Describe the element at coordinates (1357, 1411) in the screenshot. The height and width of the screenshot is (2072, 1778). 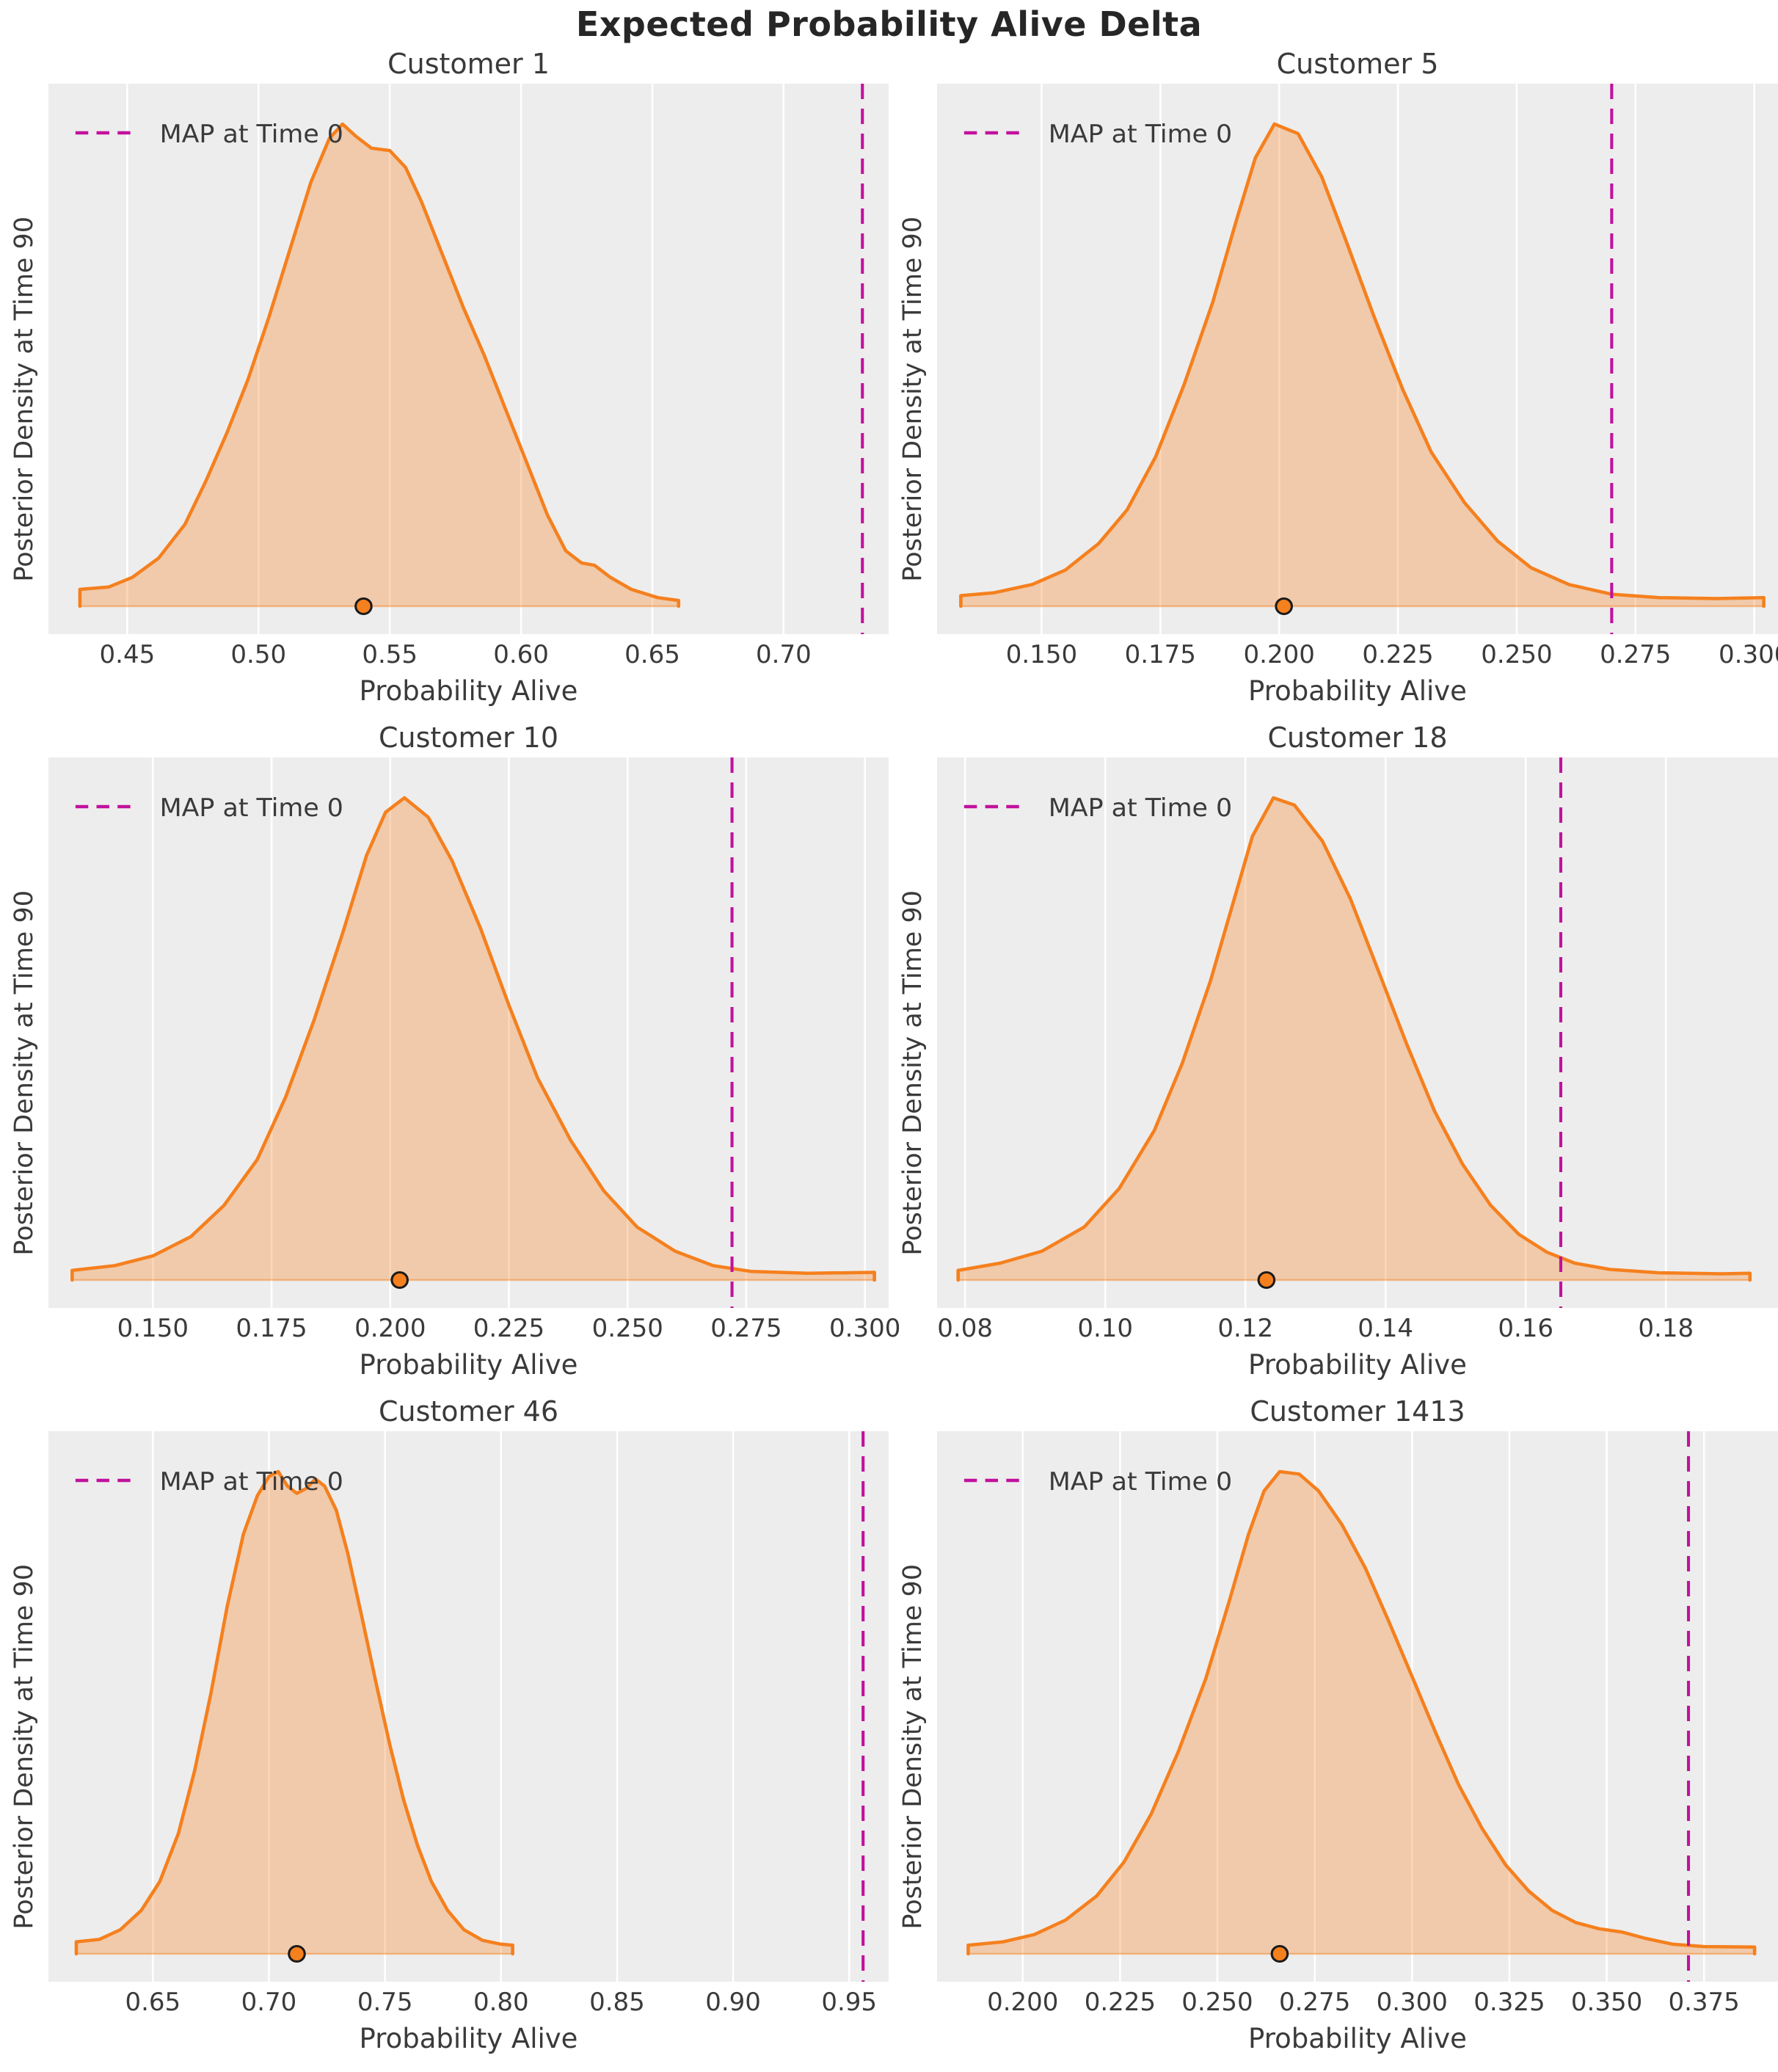
I see `subplot-title: Customer 1413` at that location.